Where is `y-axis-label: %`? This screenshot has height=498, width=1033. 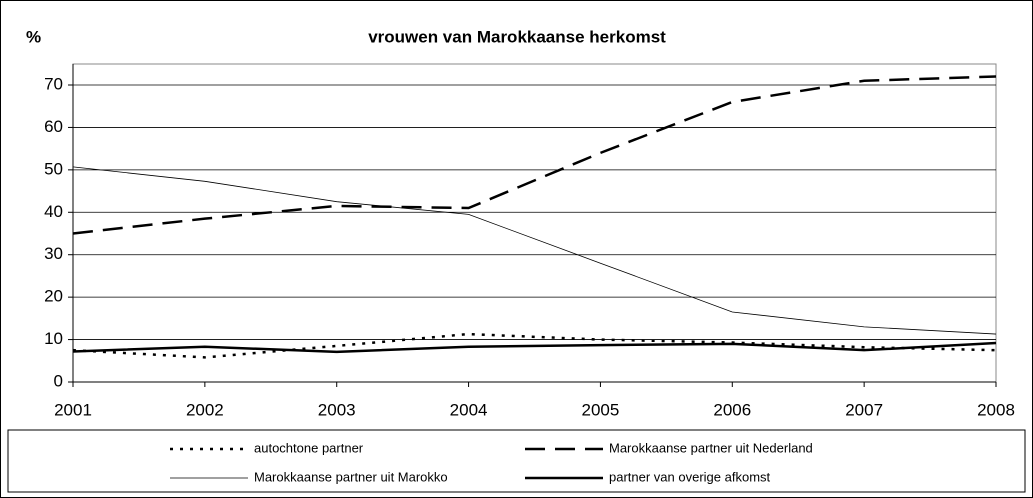 y-axis-label: % is located at coordinates (33, 36).